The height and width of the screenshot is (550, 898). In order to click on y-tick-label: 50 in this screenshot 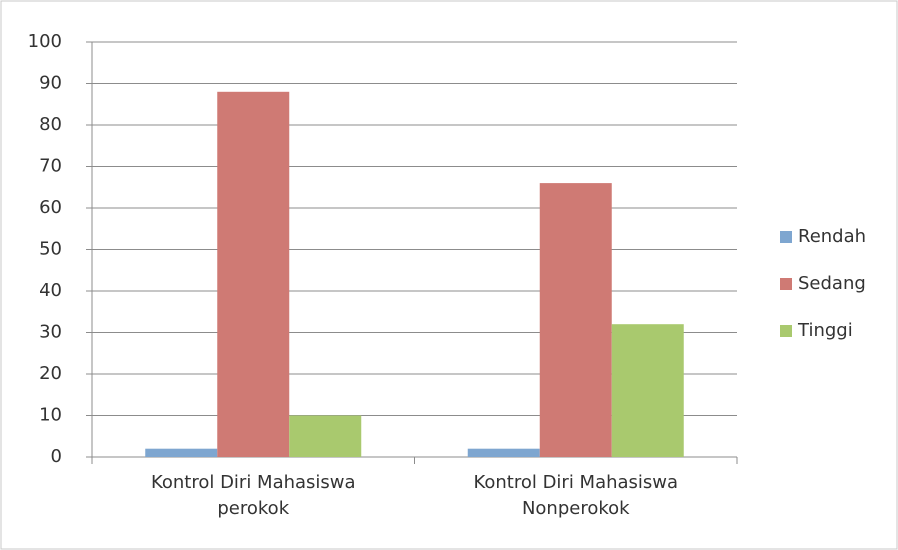, I will do `click(50, 249)`.